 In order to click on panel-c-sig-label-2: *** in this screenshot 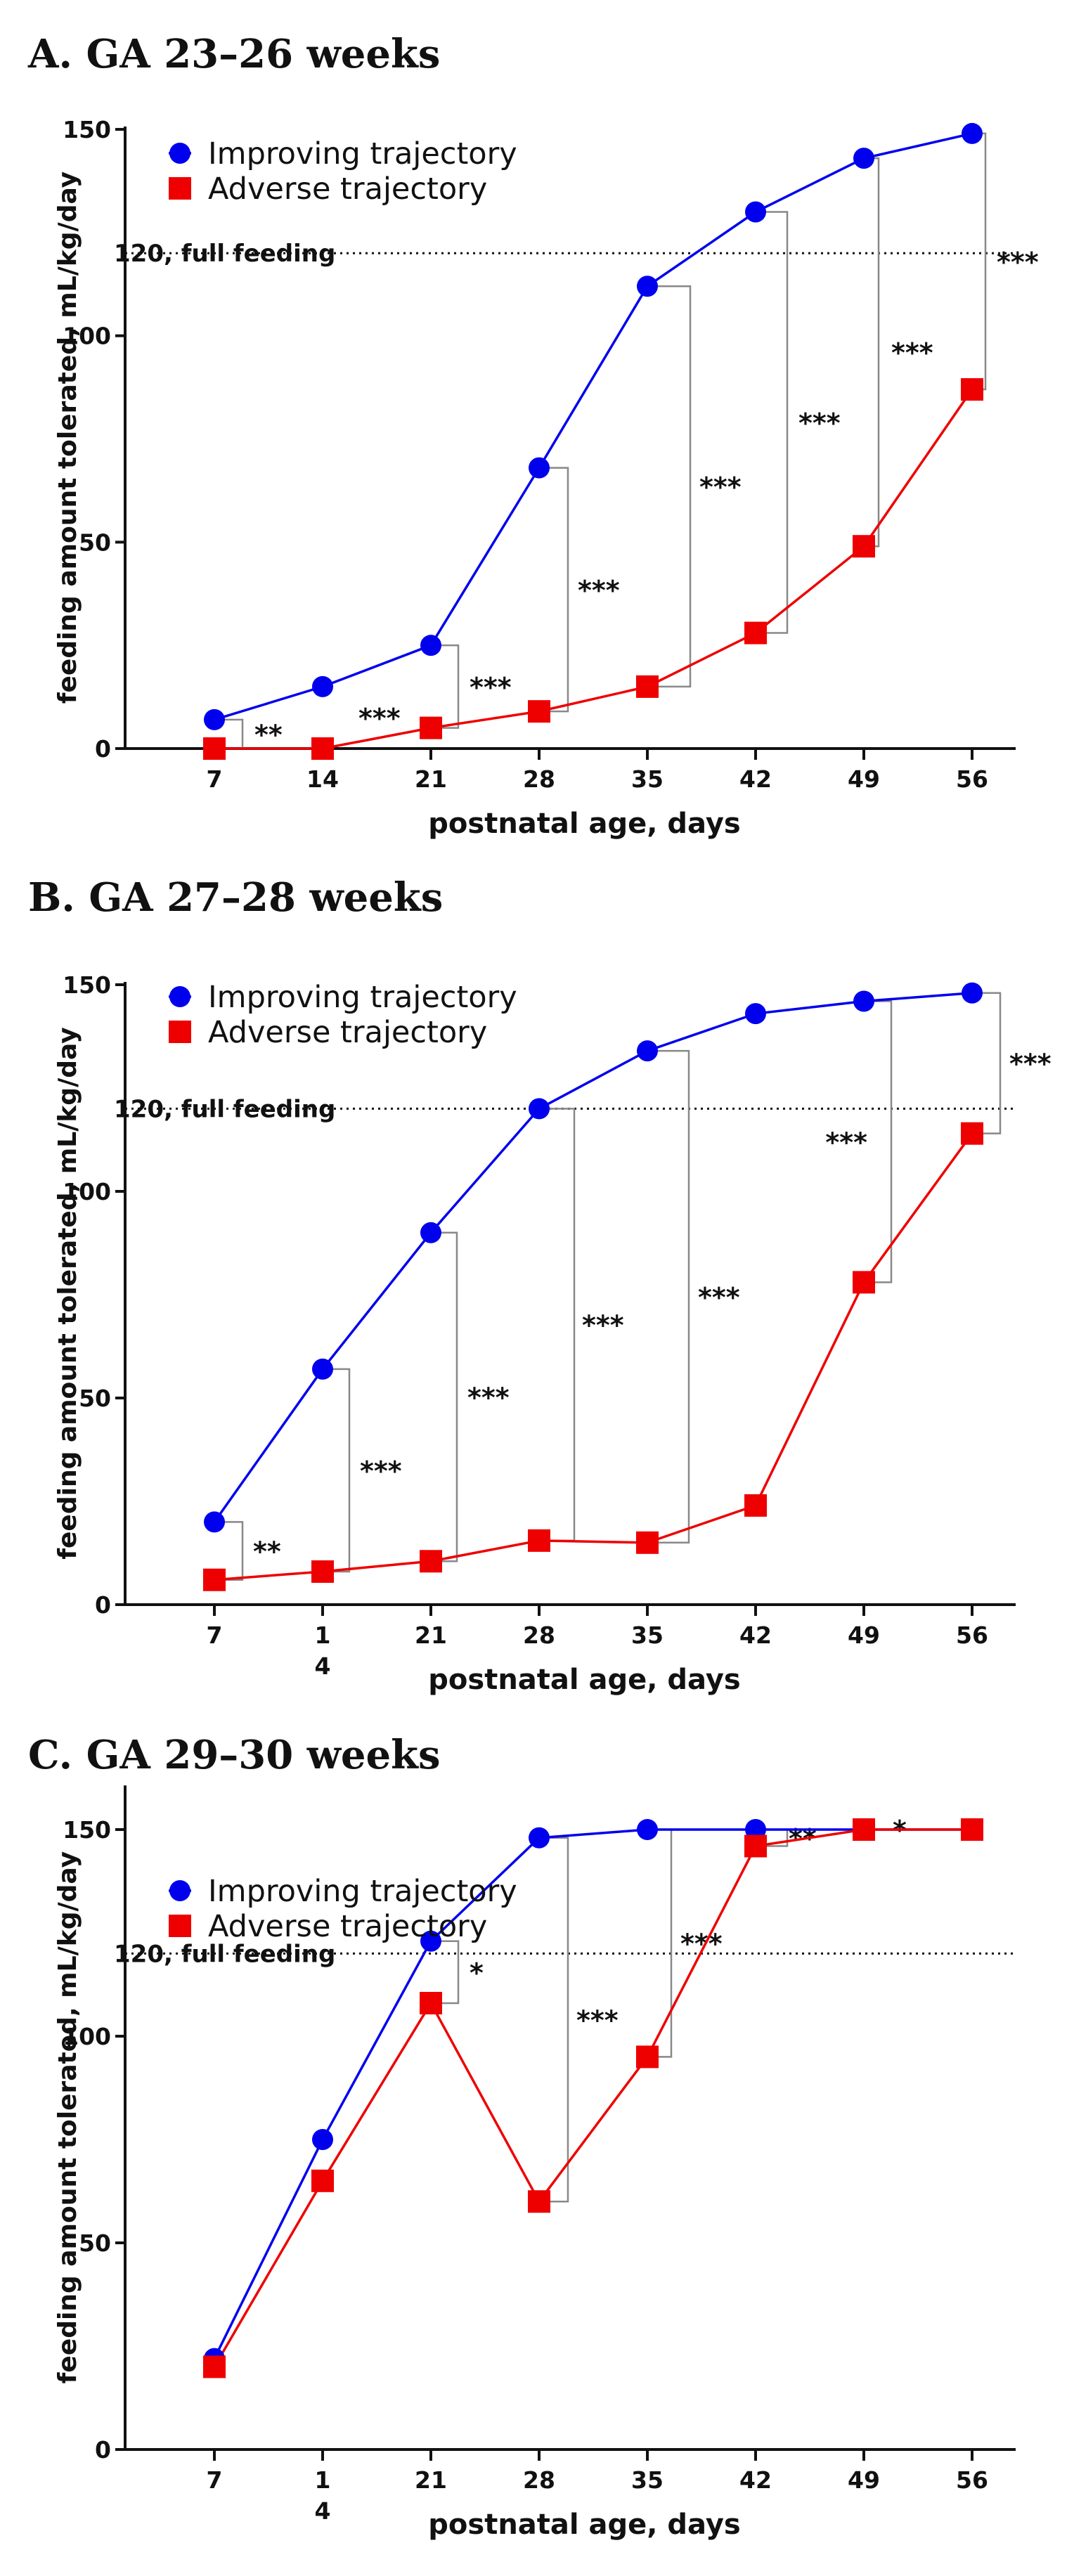, I will do `click(701, 1945)`.